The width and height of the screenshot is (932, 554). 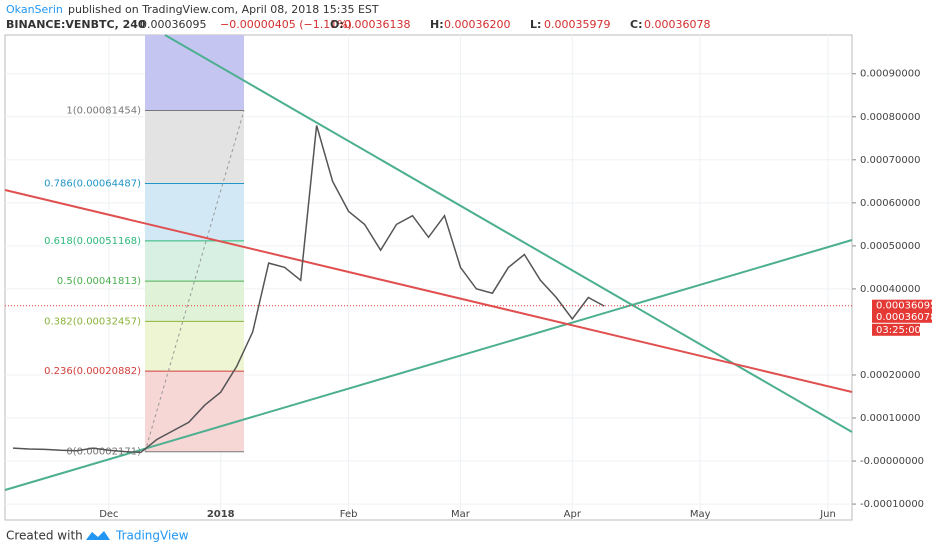 I want to click on fib-trend, so click(x=194, y=281).